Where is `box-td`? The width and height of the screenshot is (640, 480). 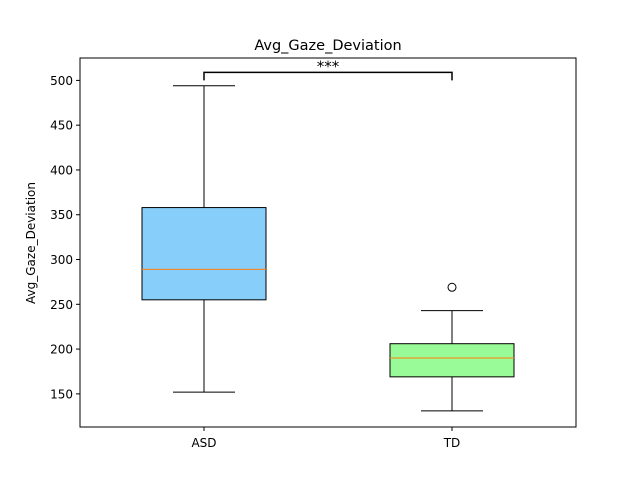
box-td is located at coordinates (452, 360).